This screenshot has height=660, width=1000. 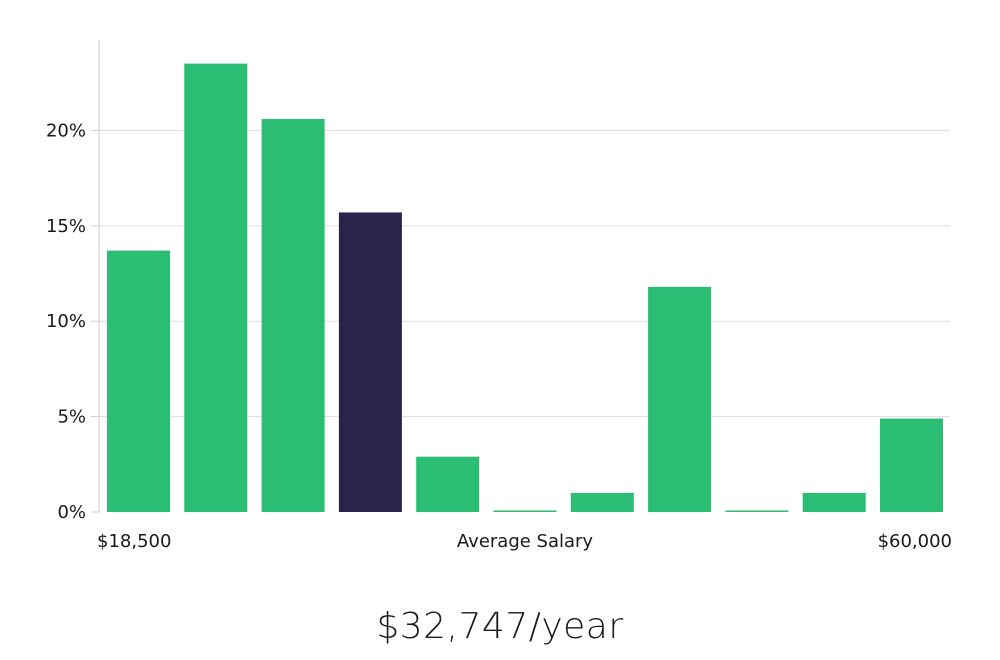 What do you see at coordinates (134, 541) in the screenshot?
I see `x-axis-min-label: $18,500` at bounding box center [134, 541].